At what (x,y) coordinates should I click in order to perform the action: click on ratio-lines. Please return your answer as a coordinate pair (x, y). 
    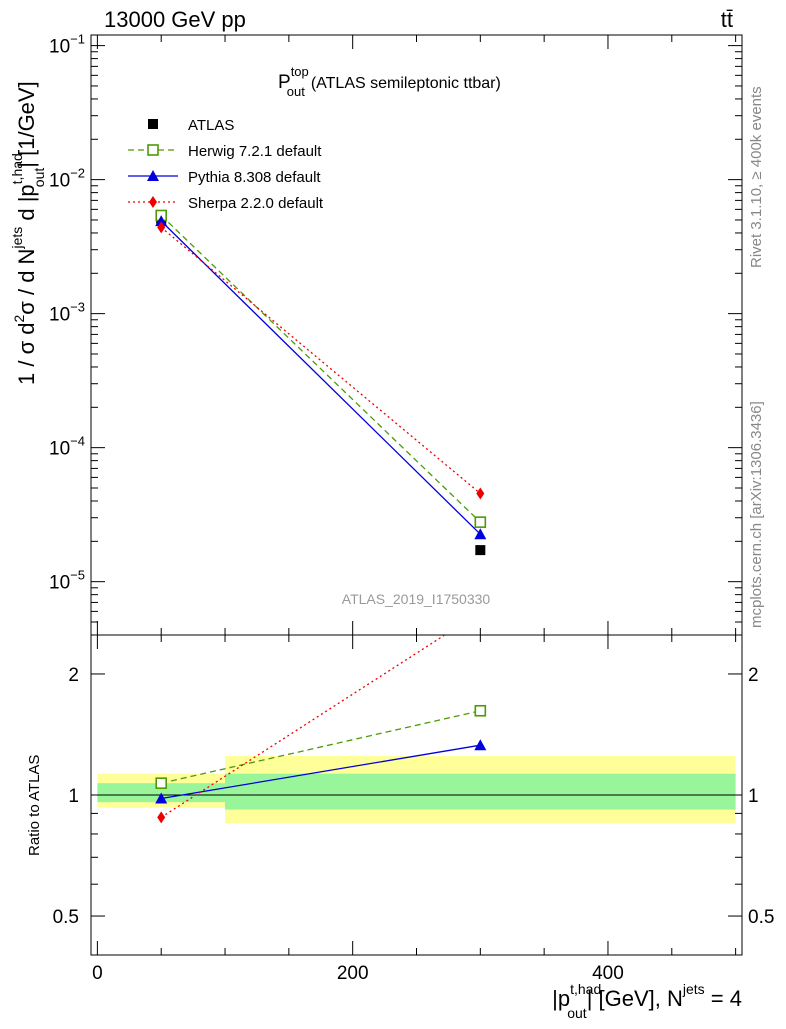
    Looking at the image, I should click on (320, 726).